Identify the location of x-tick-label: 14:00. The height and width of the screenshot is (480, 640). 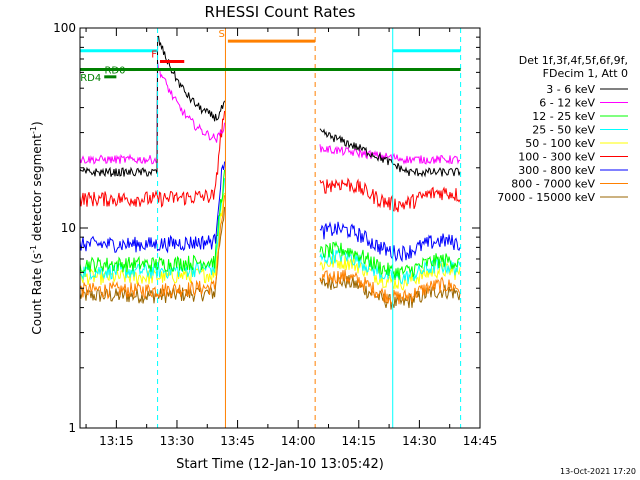
(298, 441).